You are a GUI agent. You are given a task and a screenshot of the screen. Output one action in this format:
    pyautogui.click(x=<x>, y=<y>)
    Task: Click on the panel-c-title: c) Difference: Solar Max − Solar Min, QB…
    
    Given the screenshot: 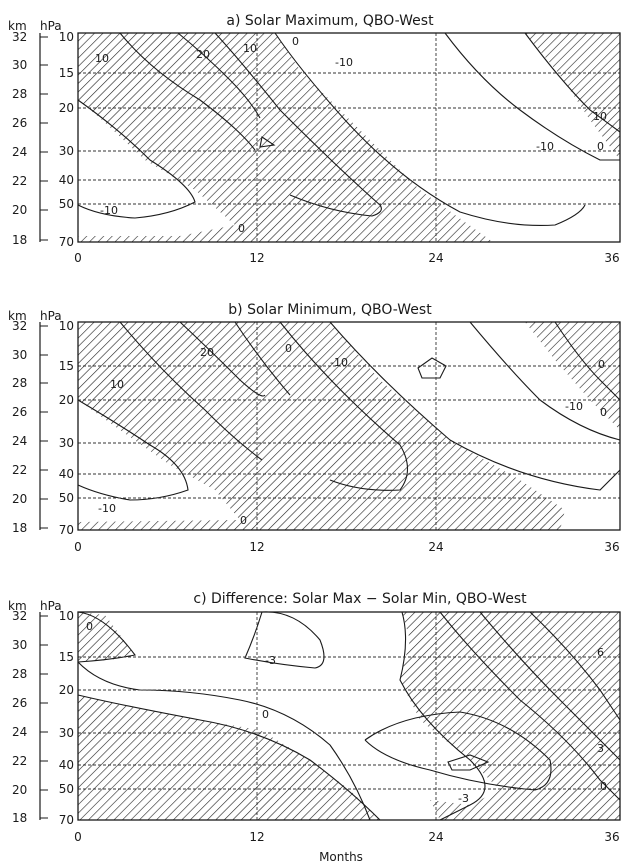 What is the action you would take?
    pyautogui.click(x=360, y=599)
    